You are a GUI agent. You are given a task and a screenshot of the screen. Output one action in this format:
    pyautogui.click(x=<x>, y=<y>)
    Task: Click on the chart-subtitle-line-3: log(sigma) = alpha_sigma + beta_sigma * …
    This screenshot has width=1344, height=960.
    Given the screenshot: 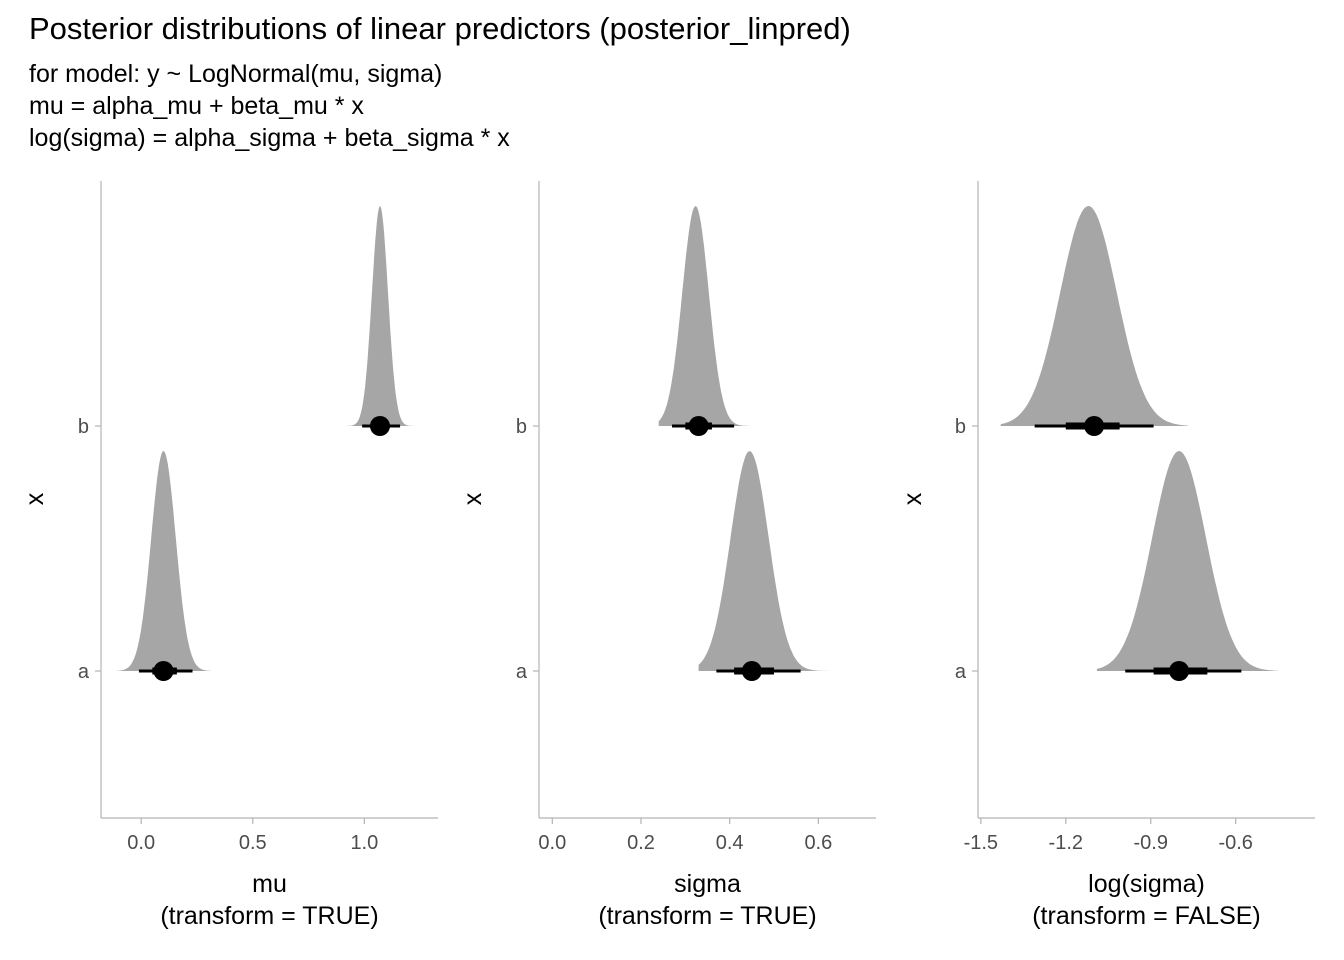 What is the action you would take?
    pyautogui.click(x=269, y=138)
    